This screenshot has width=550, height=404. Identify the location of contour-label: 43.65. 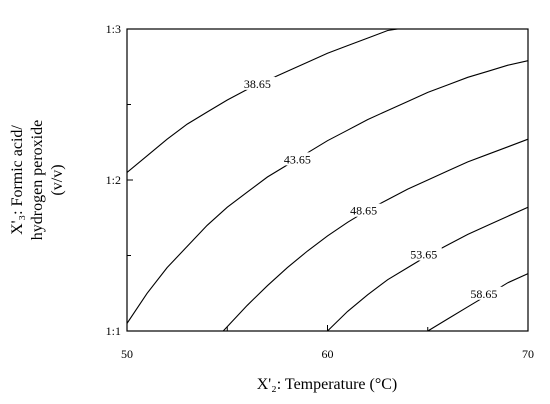
(297, 159).